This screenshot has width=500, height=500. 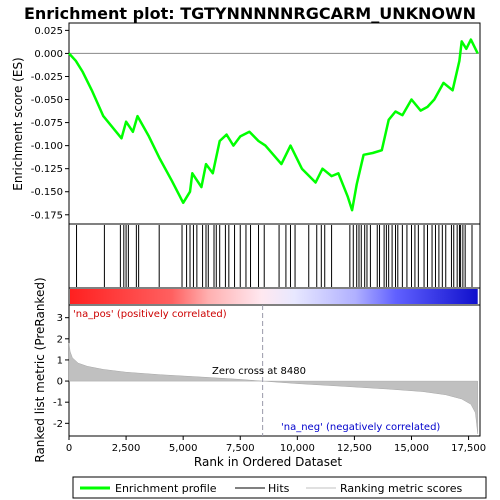 I want to click on rank-color-gradient, so click(x=274, y=296).